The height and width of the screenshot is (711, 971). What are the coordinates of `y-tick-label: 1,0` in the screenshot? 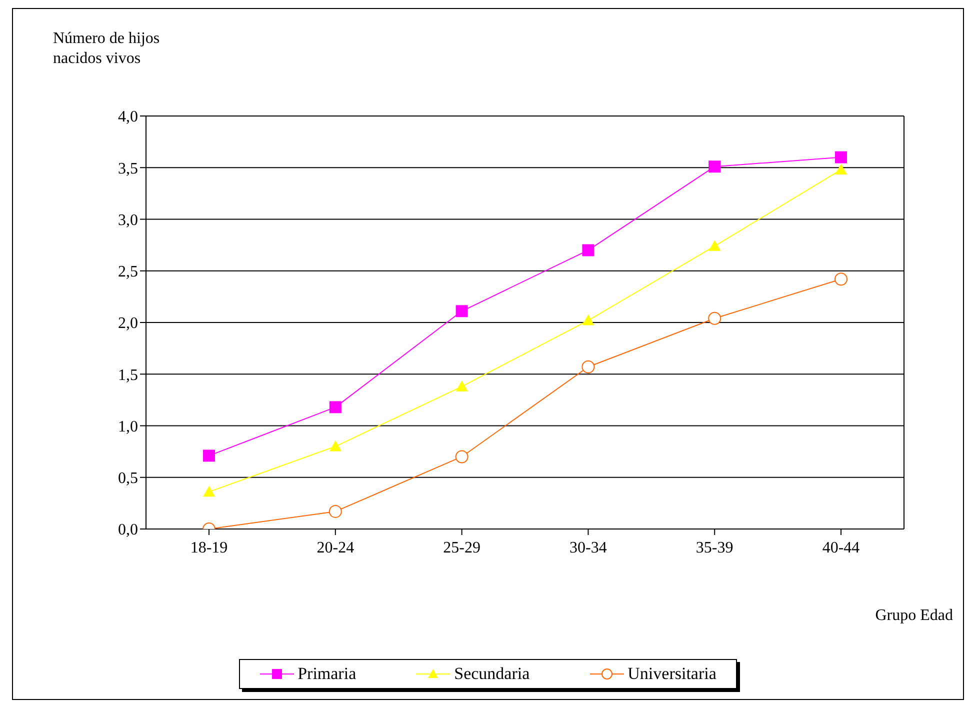 It's located at (128, 427).